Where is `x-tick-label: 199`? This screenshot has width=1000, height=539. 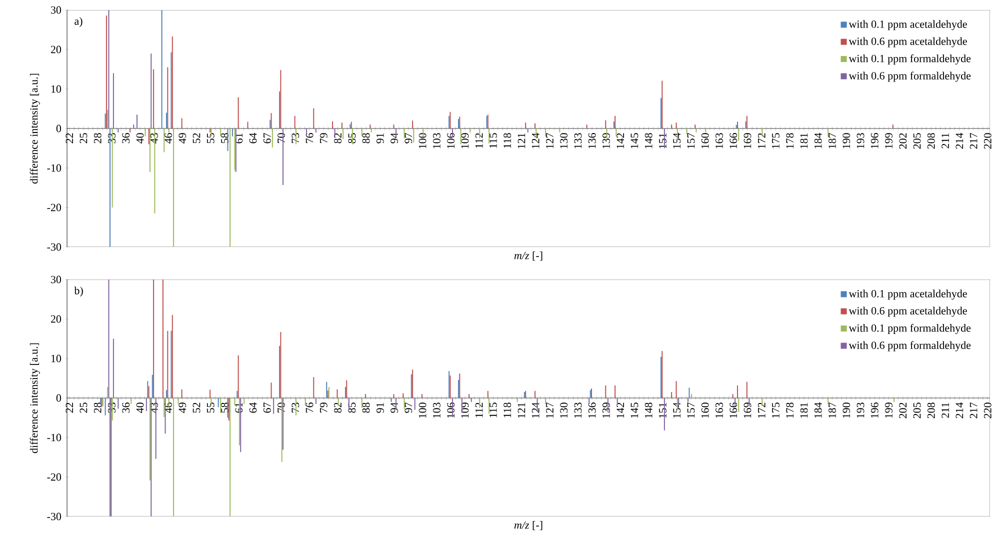
x-tick-label: 199 is located at coordinates (888, 410).